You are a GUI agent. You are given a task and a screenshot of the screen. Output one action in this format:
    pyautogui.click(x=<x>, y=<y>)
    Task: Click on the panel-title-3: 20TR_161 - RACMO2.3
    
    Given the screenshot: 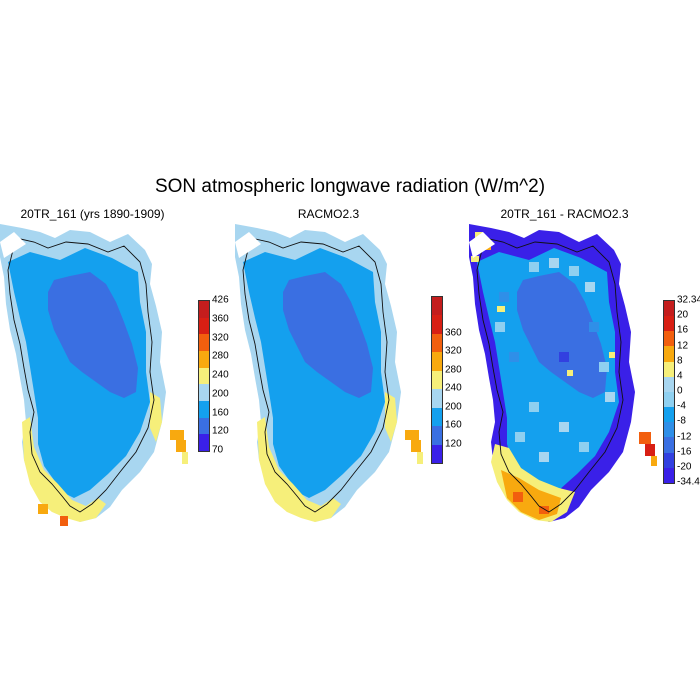 What is the action you would take?
    pyautogui.click(x=564, y=214)
    